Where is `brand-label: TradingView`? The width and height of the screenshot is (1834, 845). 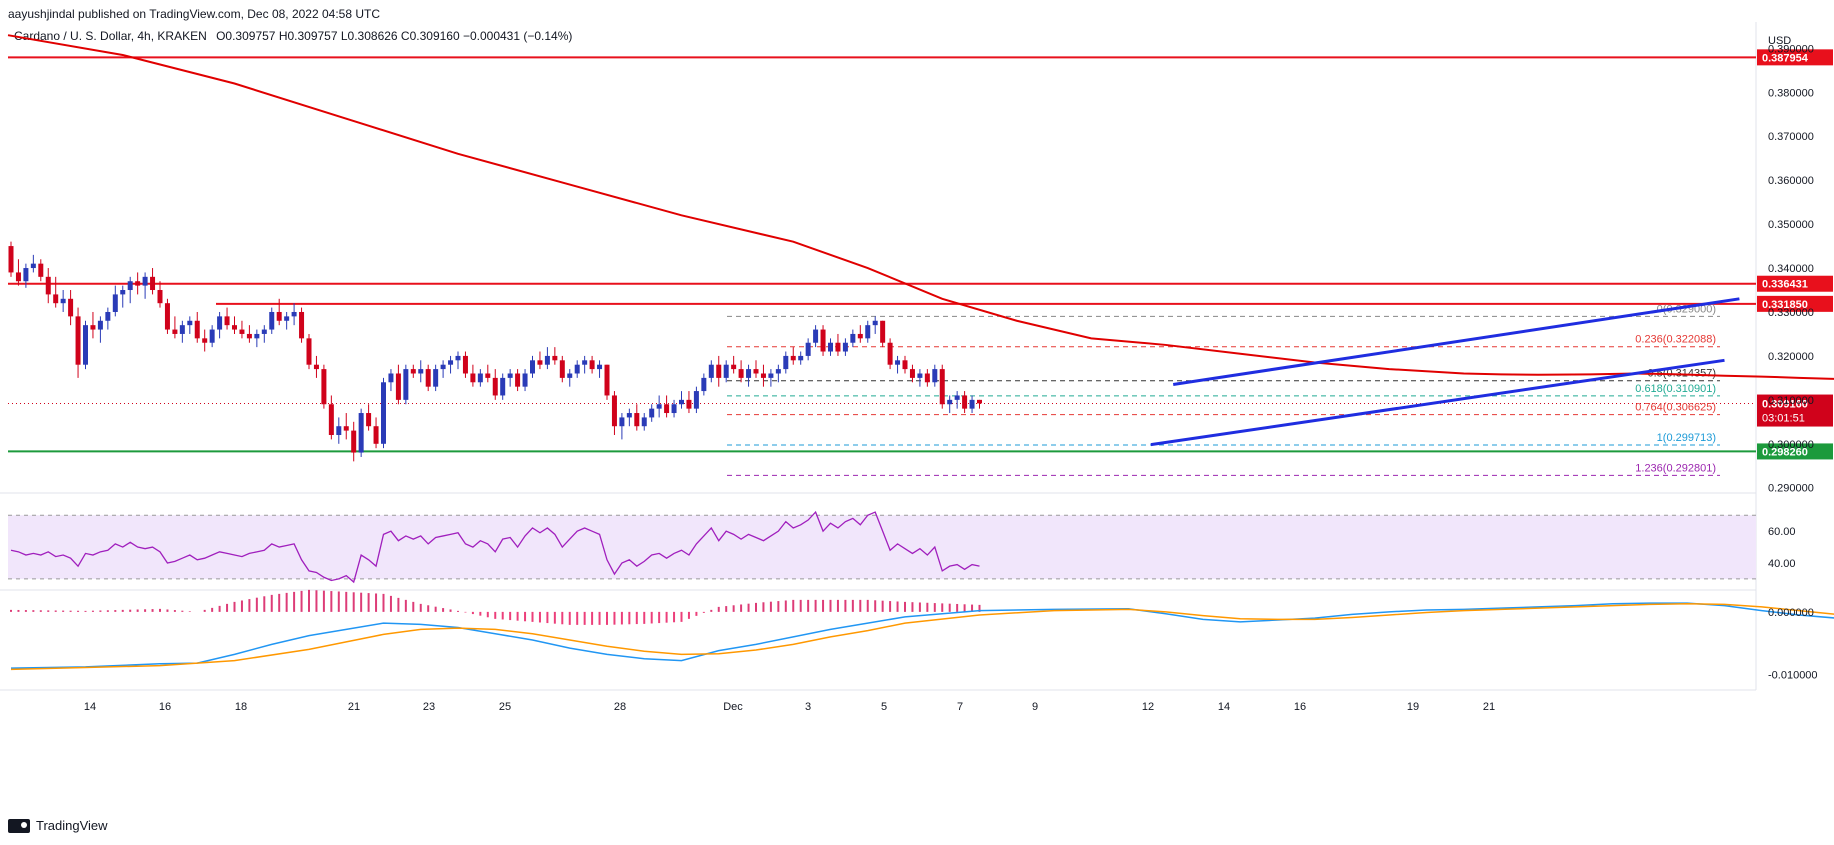 brand-label: TradingView is located at coordinates (72, 825).